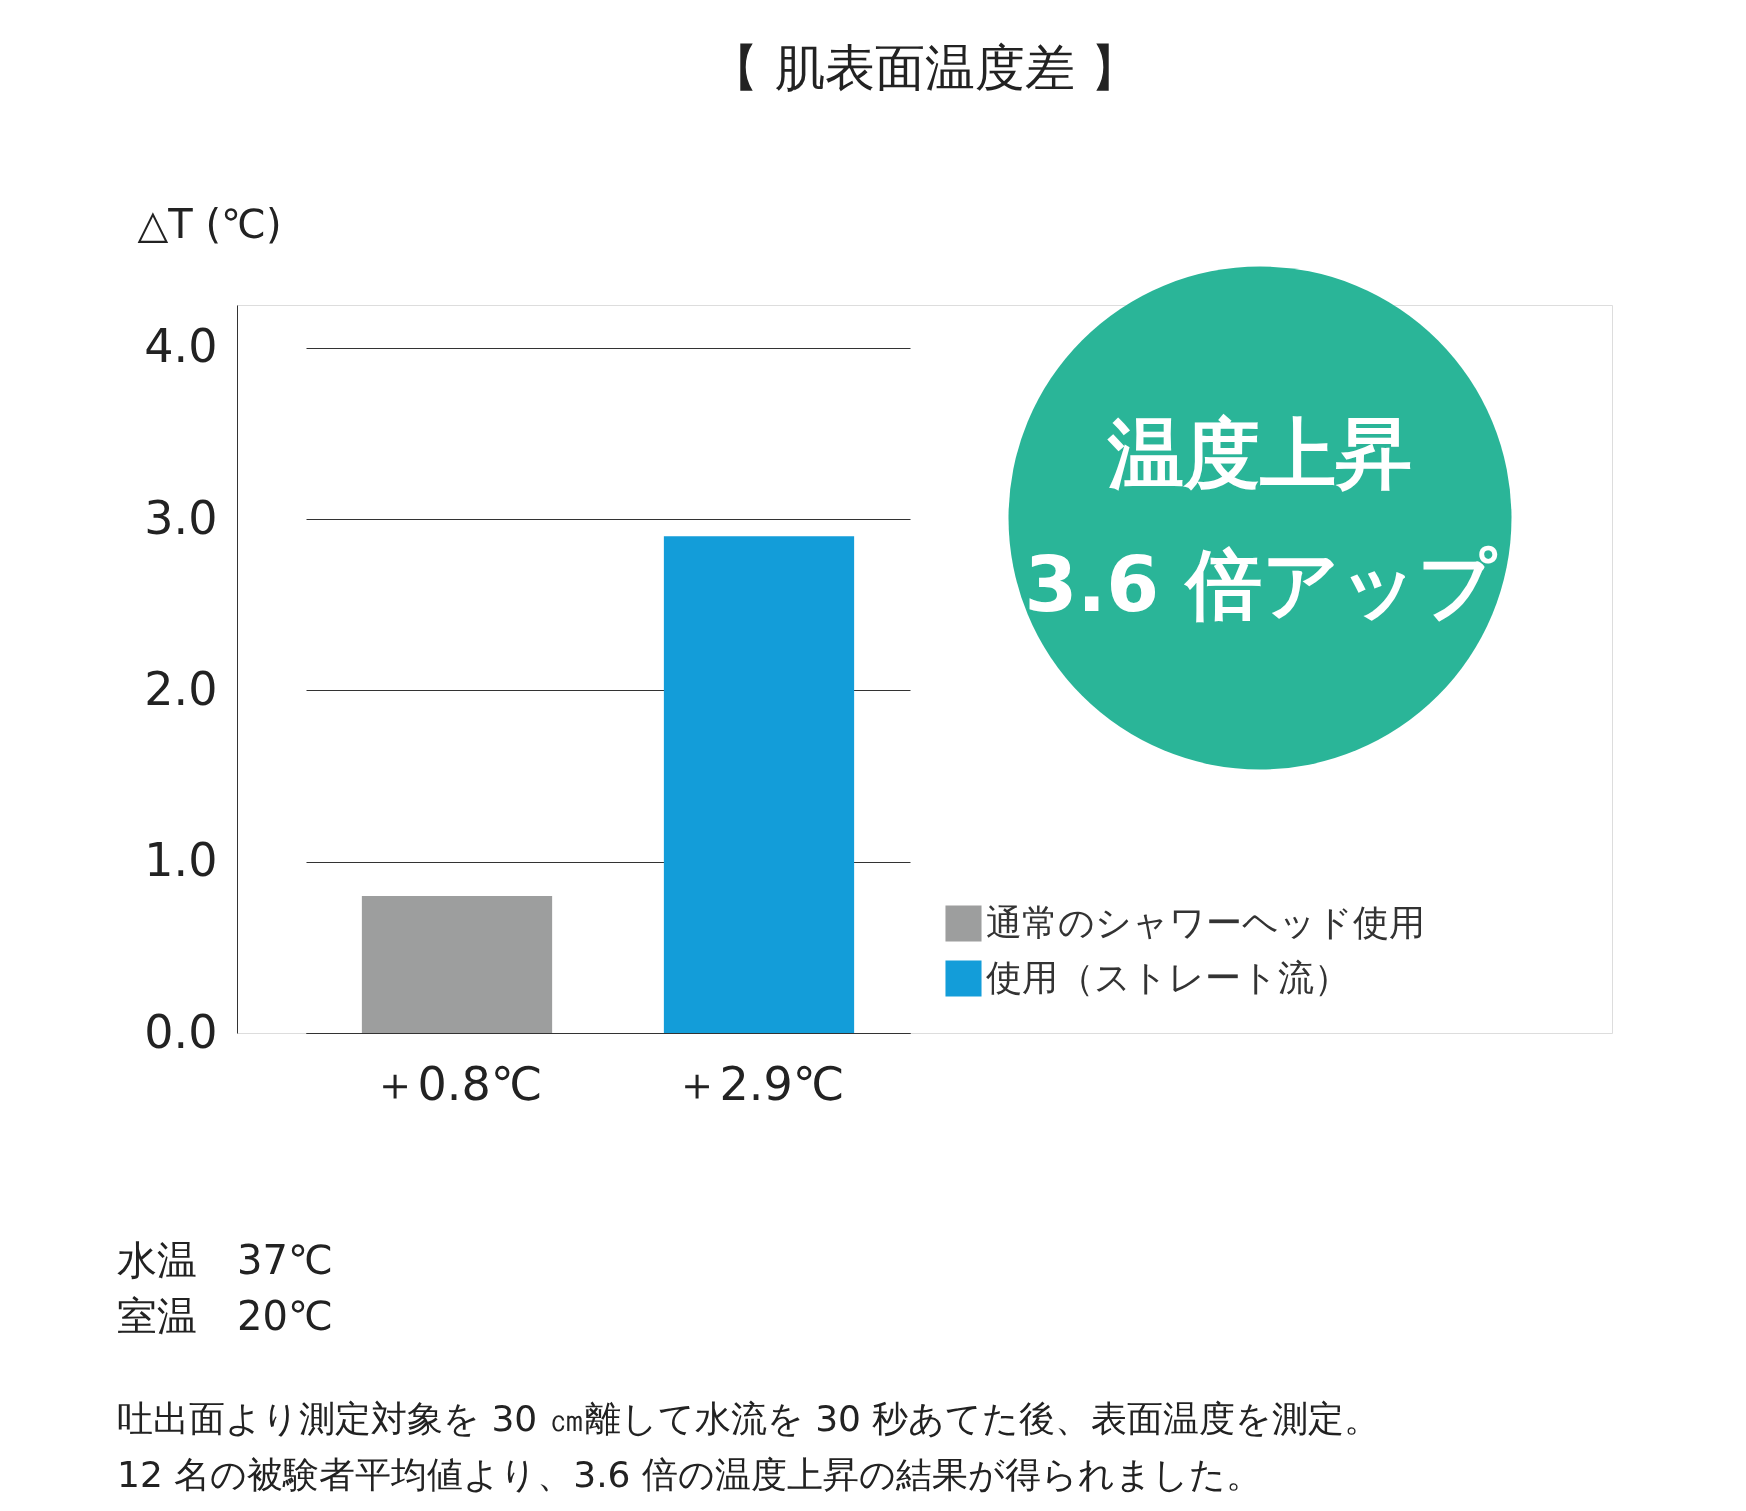 The height and width of the screenshot is (1511, 1746). What do you see at coordinates (225, 1316) in the screenshot?
I see `text: 室温 20℃` at bounding box center [225, 1316].